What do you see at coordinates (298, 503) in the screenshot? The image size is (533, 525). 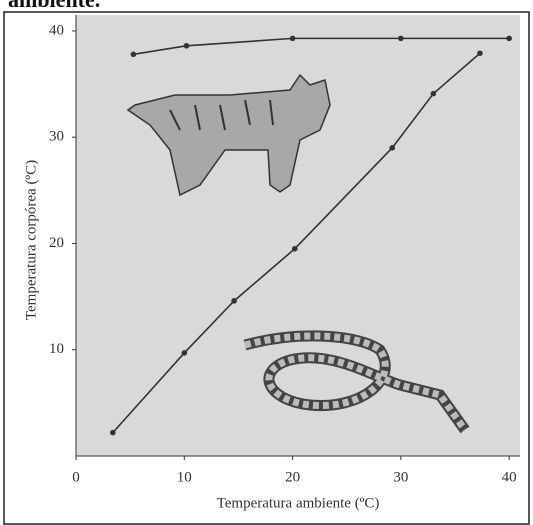 I see `x-axis-title: Temperatura ambiente (ºC)` at bounding box center [298, 503].